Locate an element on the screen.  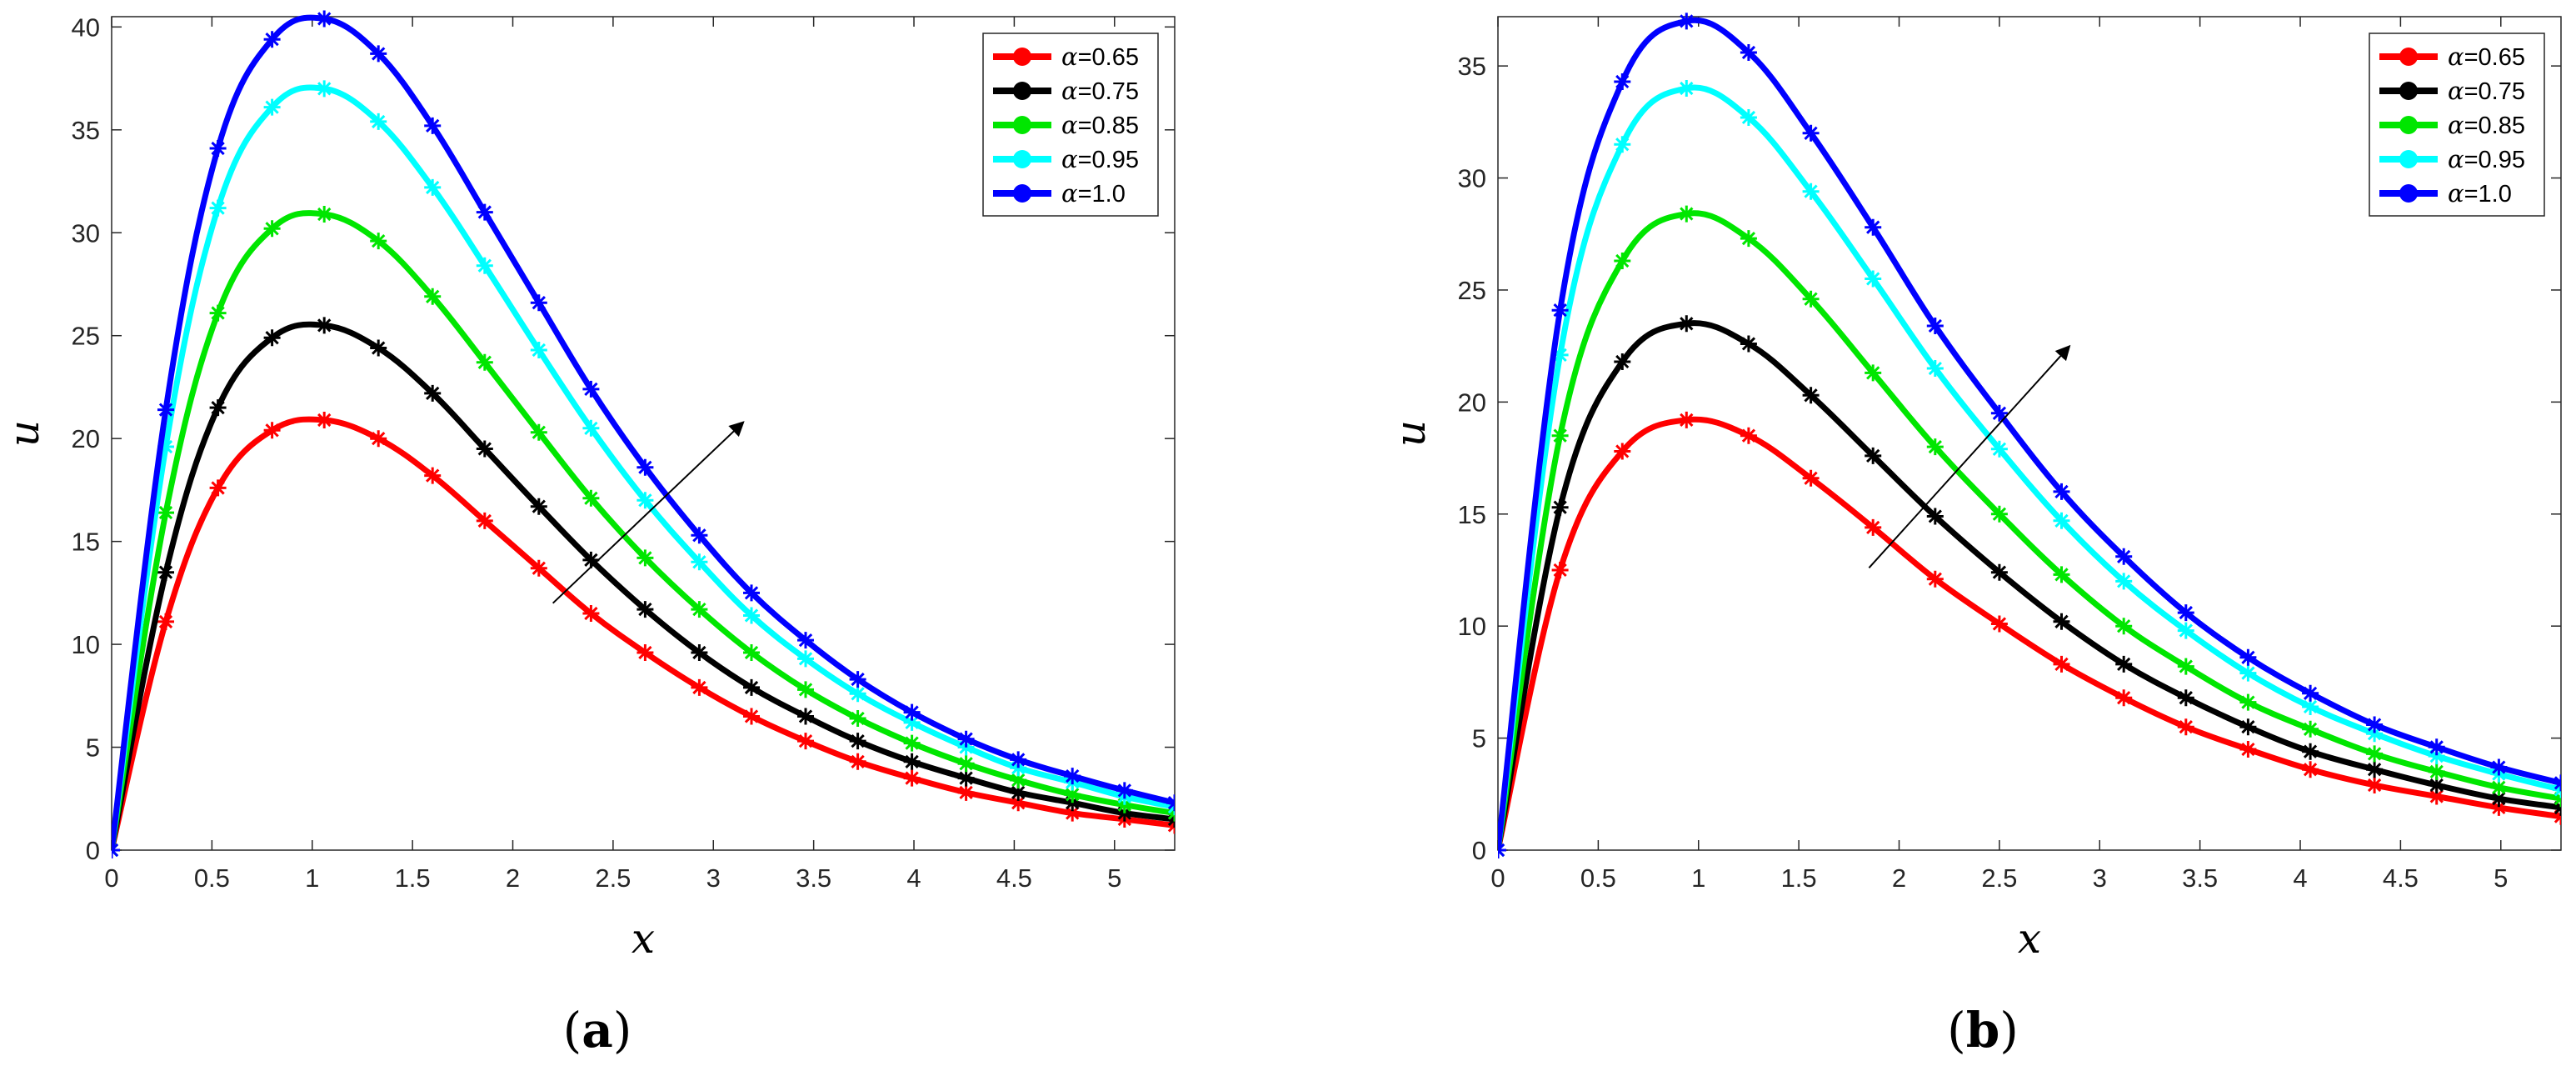
y-tick-label: 25 is located at coordinates (1472, 290).